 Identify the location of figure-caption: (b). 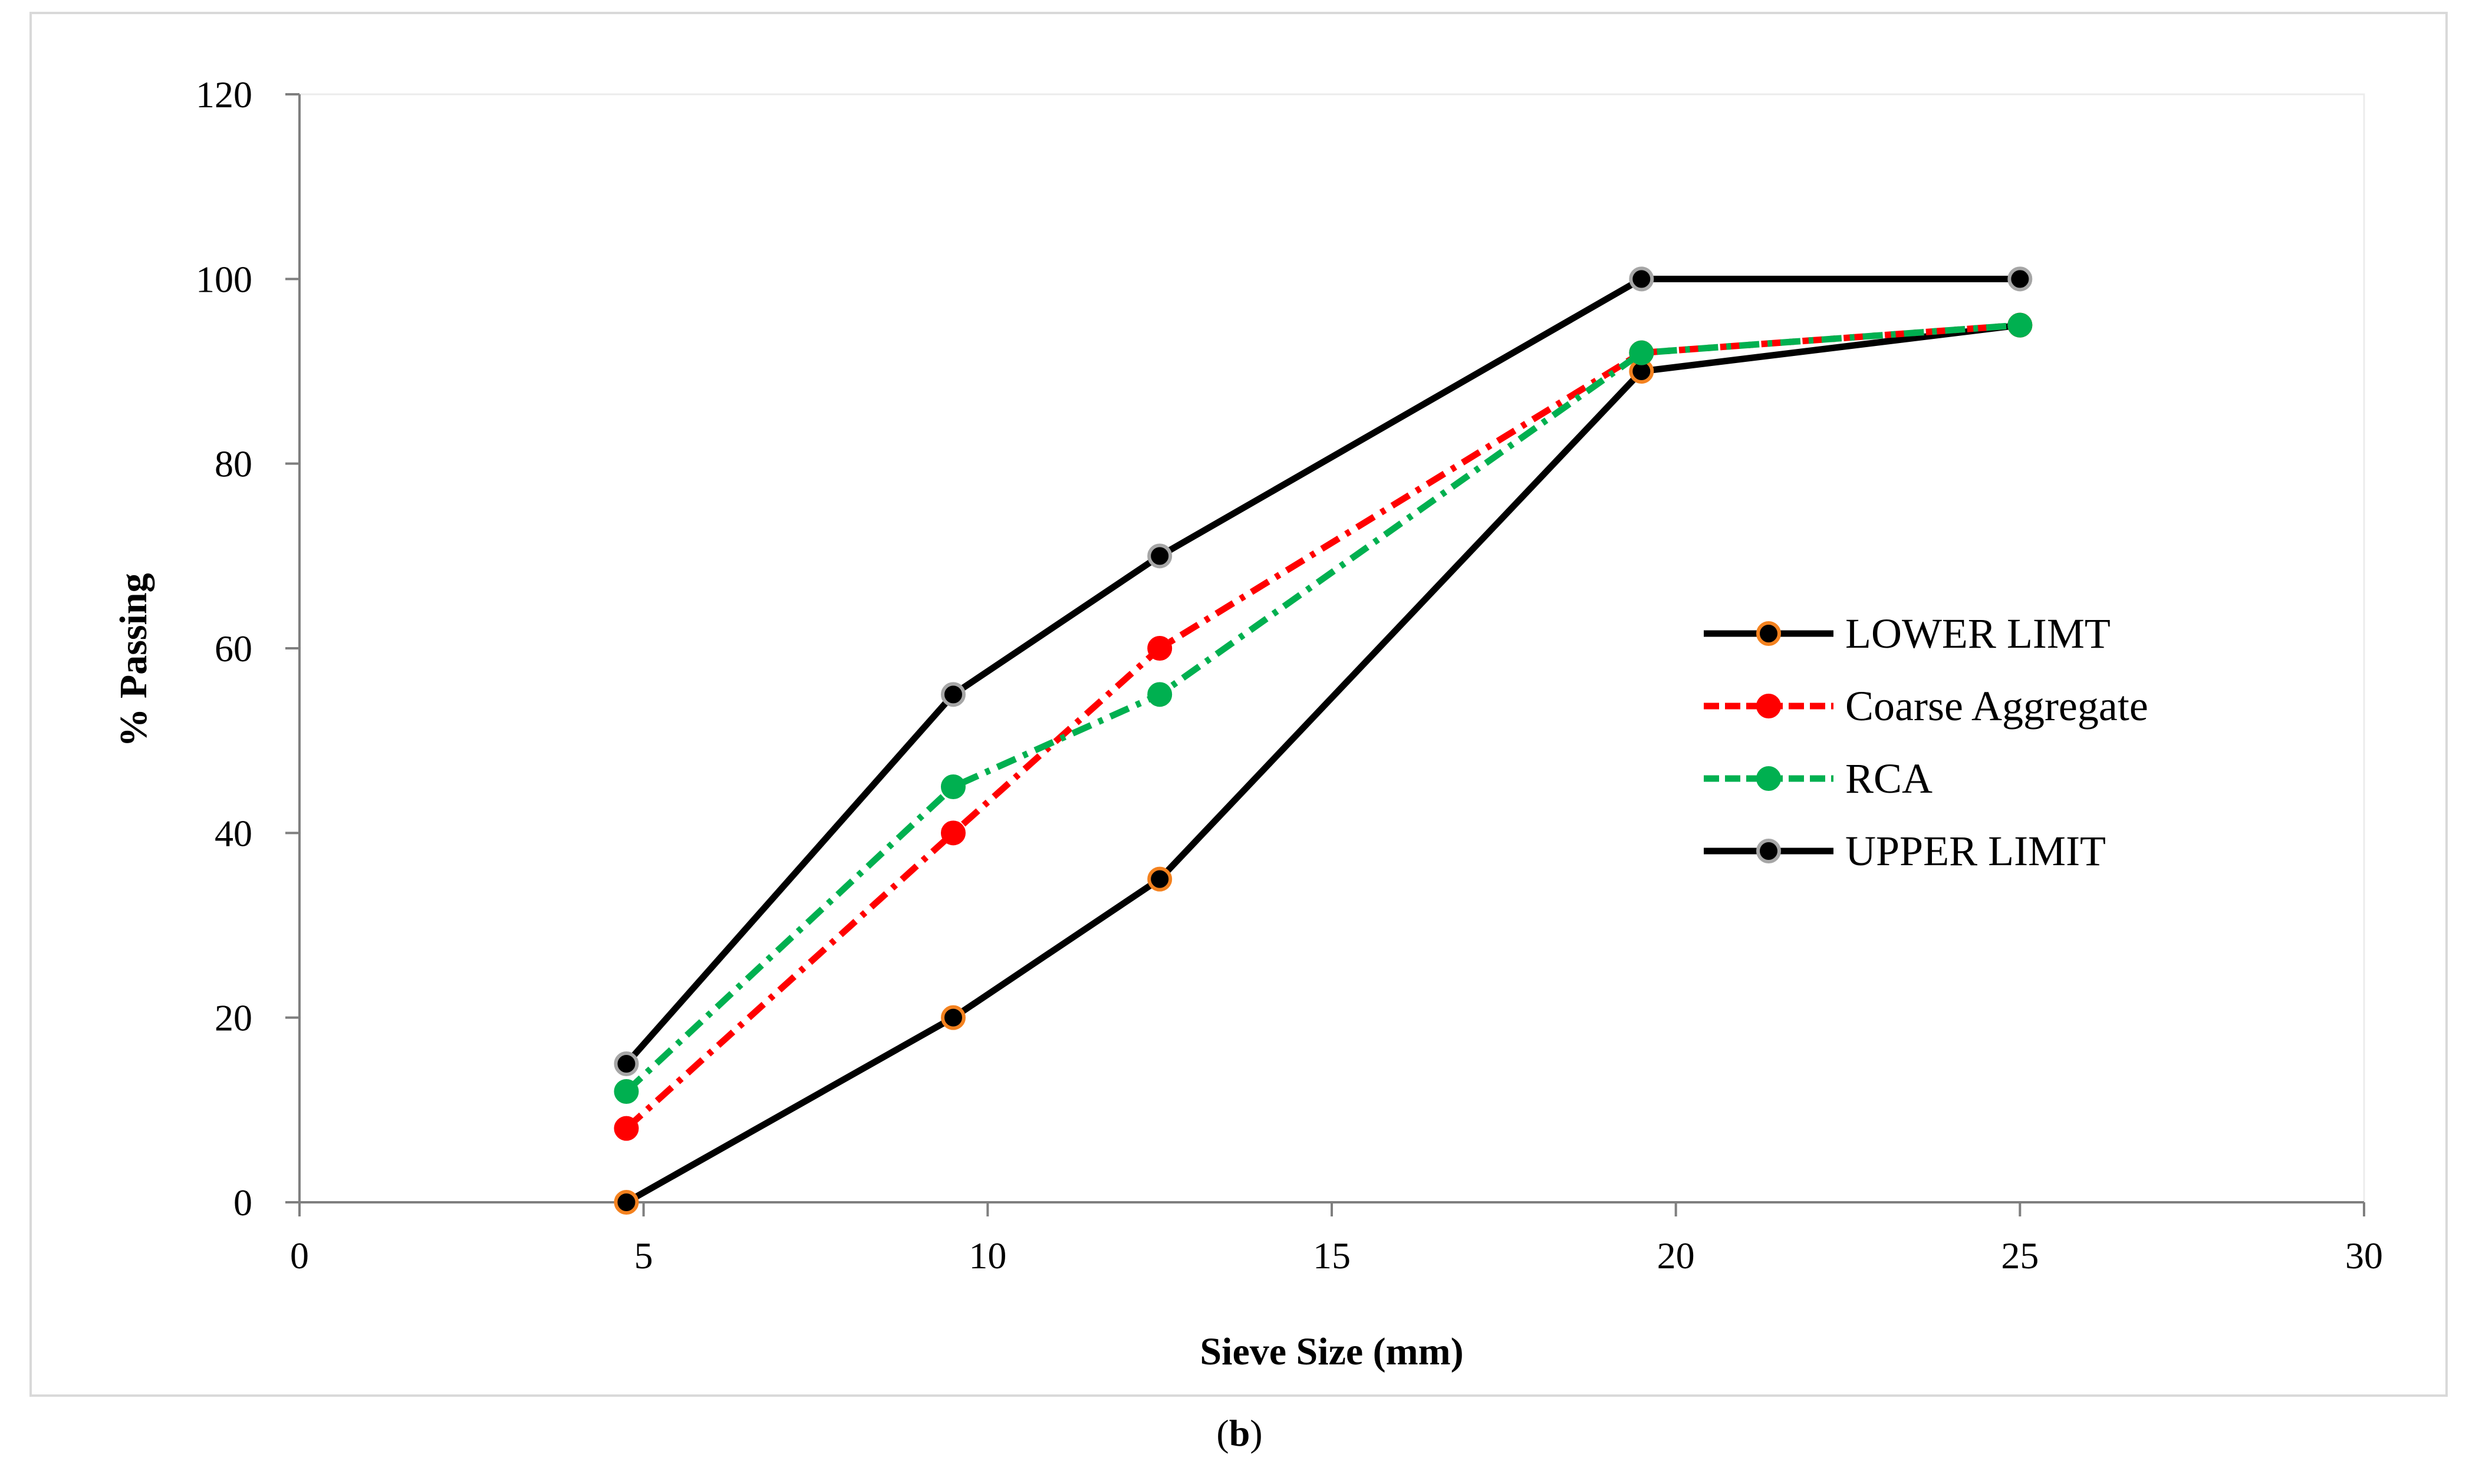
(1239, 1433).